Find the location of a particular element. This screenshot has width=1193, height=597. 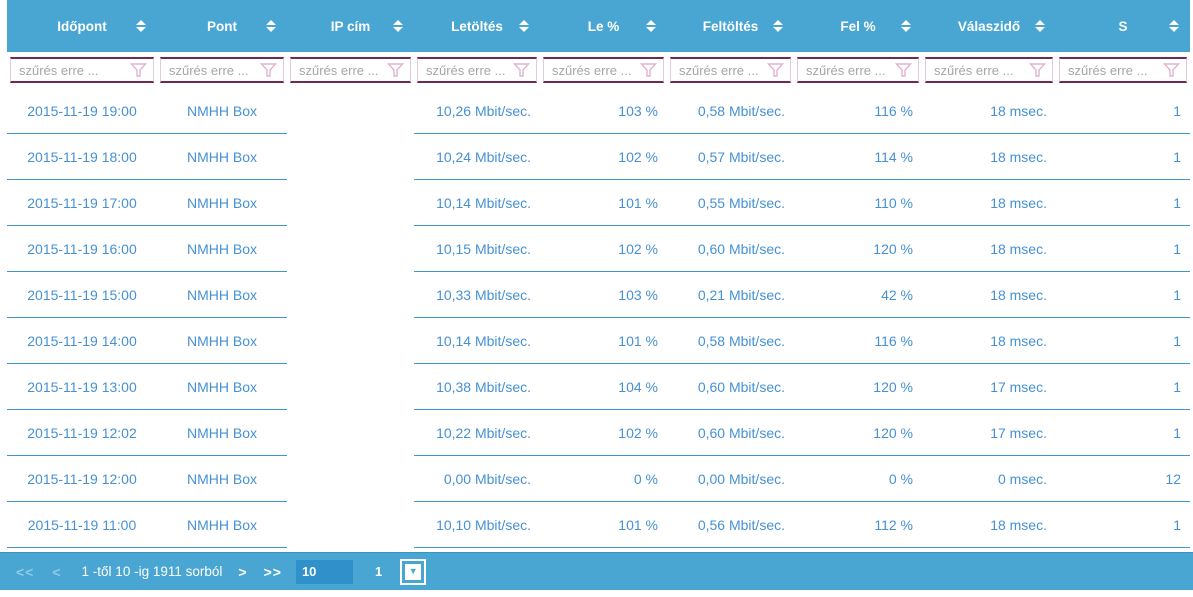

column-header-label: Időpont is located at coordinates (82, 26).